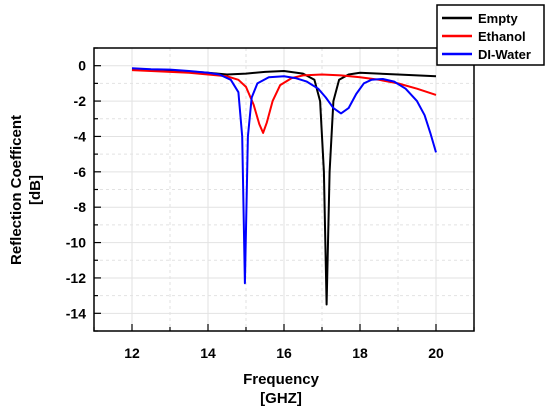  What do you see at coordinates (132, 353) in the screenshot?
I see `x-tick-label: 12` at bounding box center [132, 353].